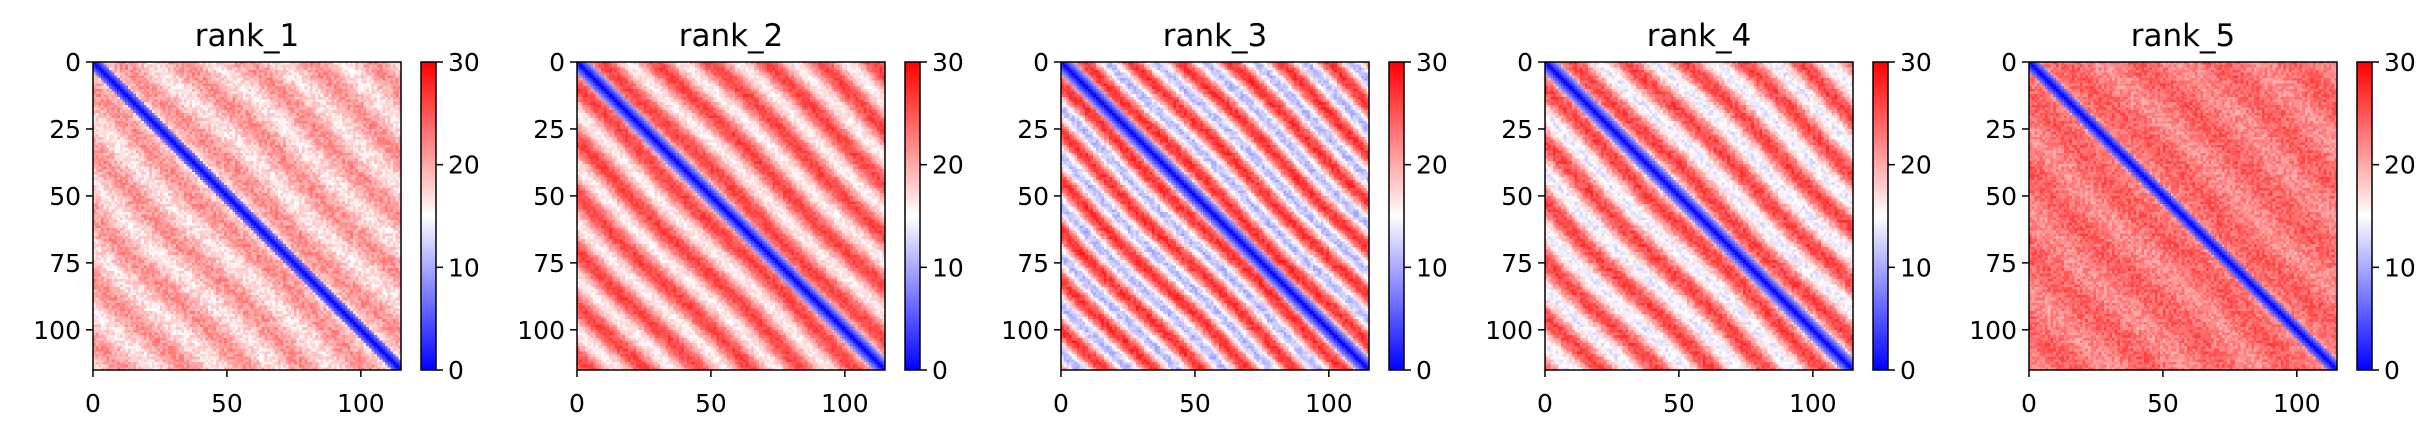  Describe the element at coordinates (1215, 36) in the screenshot. I see `panel-title: rank_3` at that location.